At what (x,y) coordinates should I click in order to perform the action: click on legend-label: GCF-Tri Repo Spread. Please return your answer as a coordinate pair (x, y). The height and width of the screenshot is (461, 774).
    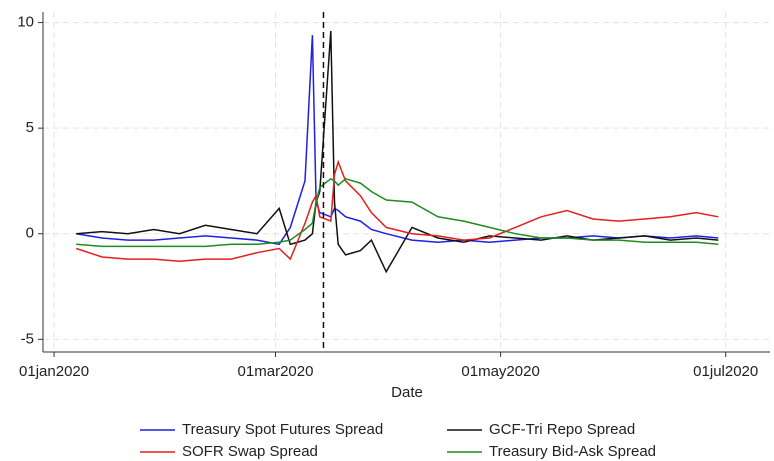
    Looking at the image, I should click on (562, 429).